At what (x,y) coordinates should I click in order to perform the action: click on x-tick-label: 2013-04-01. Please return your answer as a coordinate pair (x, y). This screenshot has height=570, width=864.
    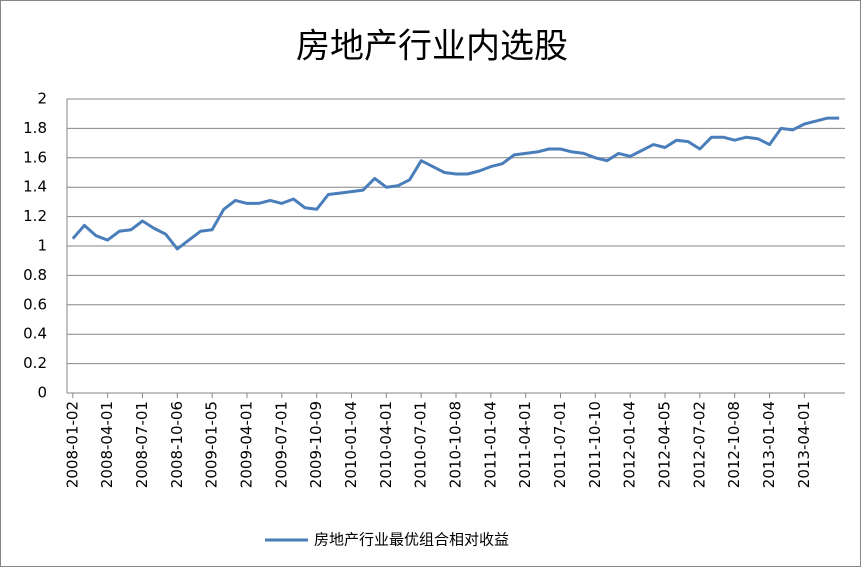
    Looking at the image, I should click on (804, 444).